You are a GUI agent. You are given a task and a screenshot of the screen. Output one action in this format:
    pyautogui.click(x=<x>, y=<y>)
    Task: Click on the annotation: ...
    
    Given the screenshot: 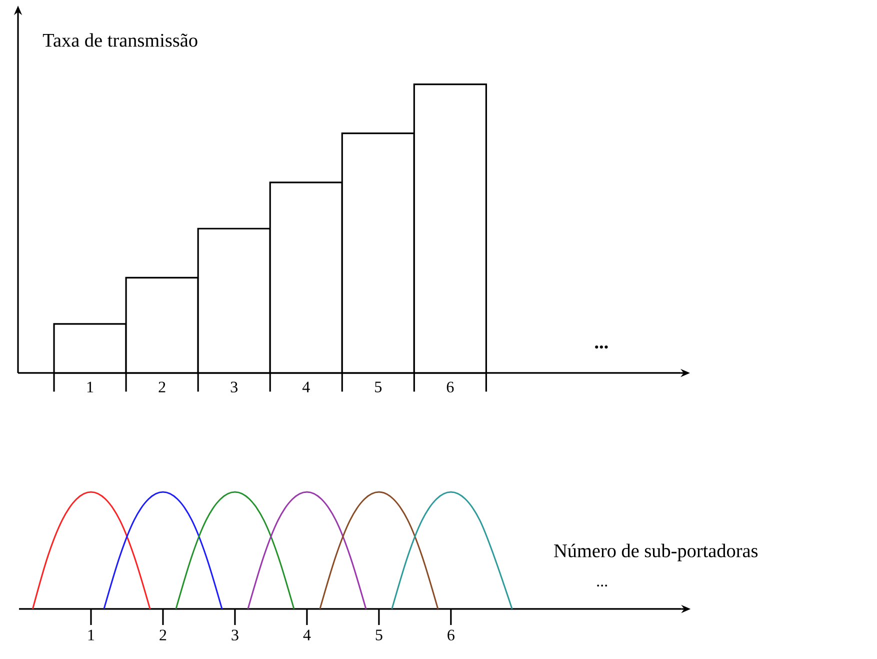 What is the action you would take?
    pyautogui.click(x=602, y=585)
    